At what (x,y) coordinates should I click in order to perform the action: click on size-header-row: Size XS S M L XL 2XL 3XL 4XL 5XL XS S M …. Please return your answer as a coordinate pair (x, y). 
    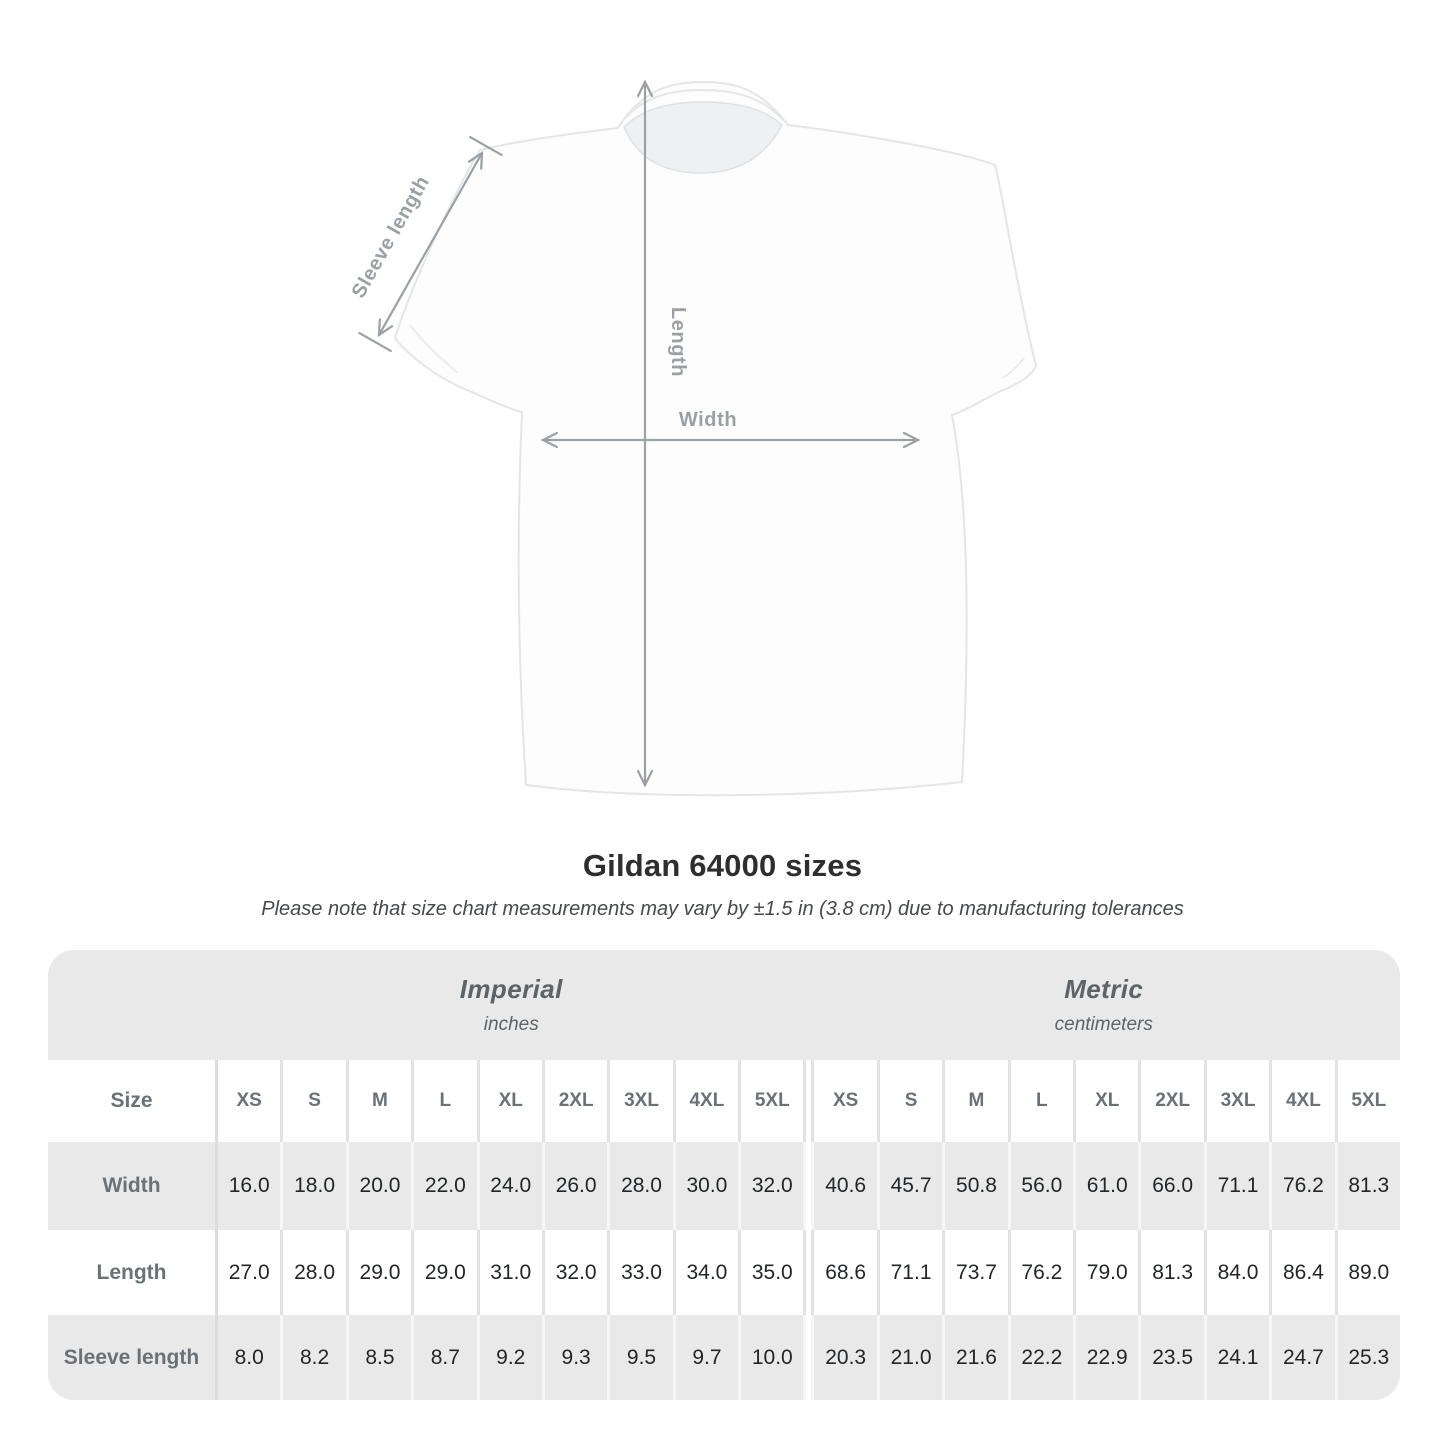
    Looking at the image, I should click on (724, 1101).